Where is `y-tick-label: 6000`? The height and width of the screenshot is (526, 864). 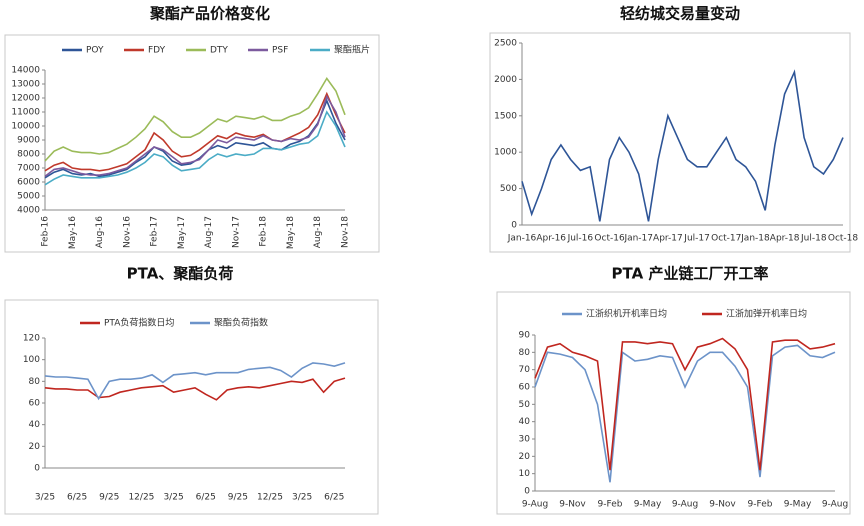
y-tick-label: 6000 is located at coordinates (28, 183).